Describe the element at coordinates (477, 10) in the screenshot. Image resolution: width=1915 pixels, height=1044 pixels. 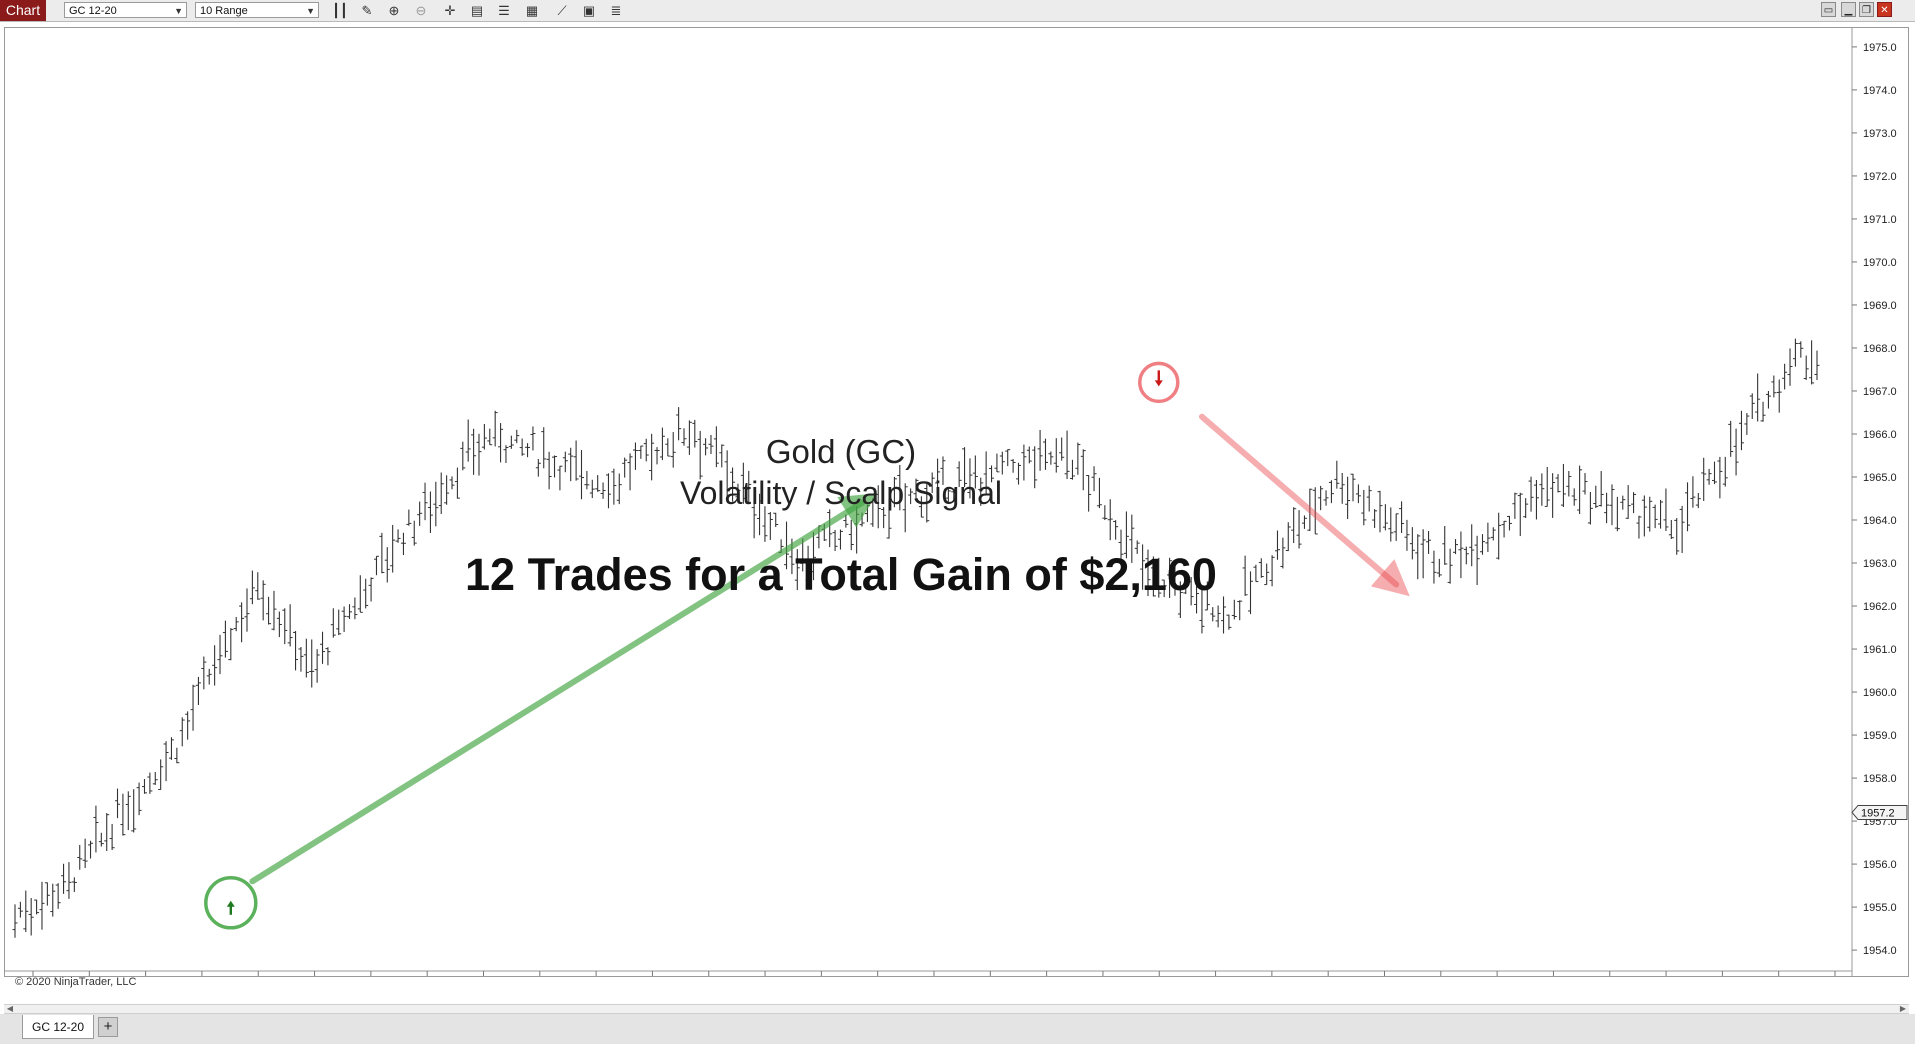
I see `data-box-icon: ▤` at that location.